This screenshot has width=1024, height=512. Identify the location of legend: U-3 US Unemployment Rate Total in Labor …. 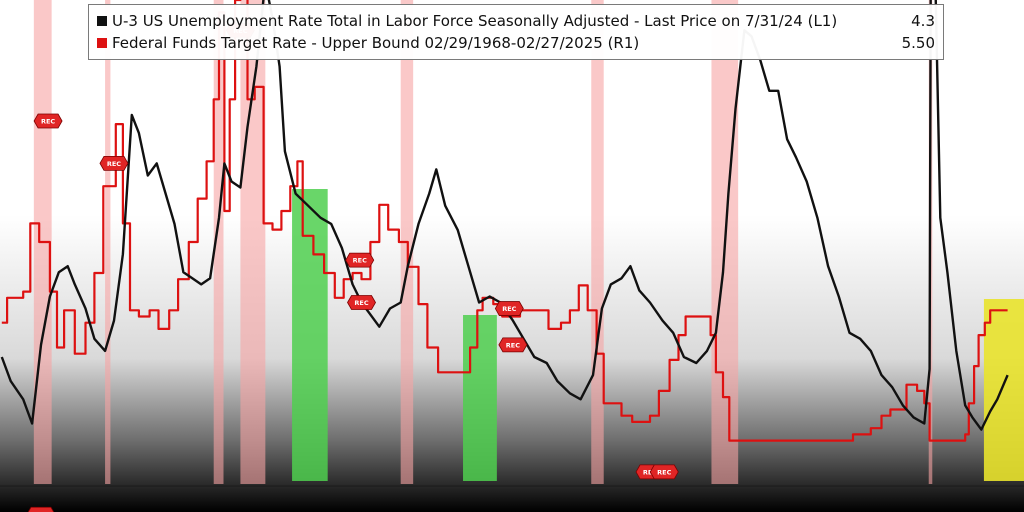
(516, 32).